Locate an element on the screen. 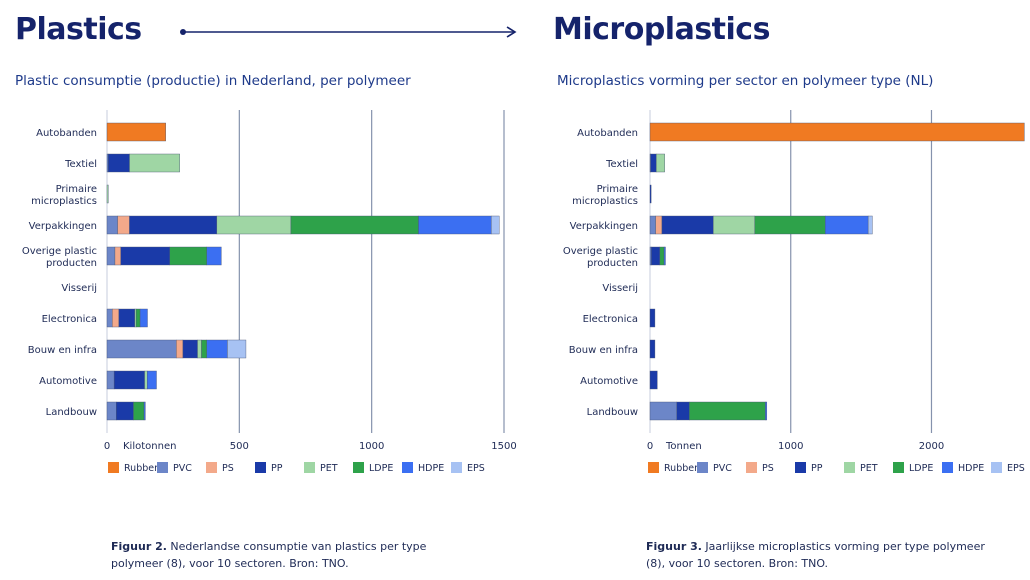 The image size is (1030, 580). legend-label: PVC is located at coordinates (182, 468).